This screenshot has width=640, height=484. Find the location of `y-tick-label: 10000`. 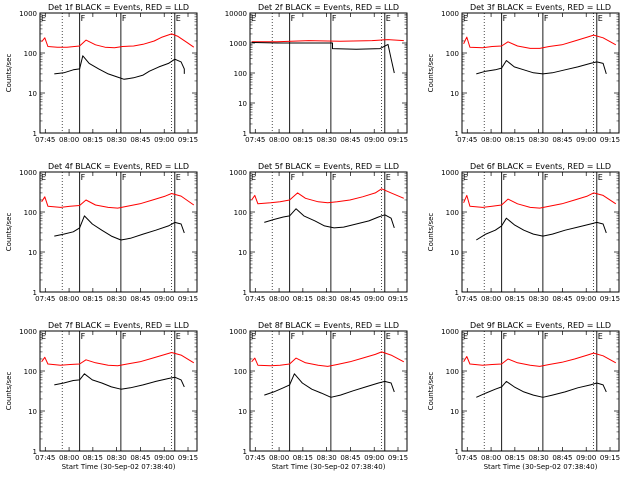

y-tick-label: 10000 is located at coordinates (236, 14).